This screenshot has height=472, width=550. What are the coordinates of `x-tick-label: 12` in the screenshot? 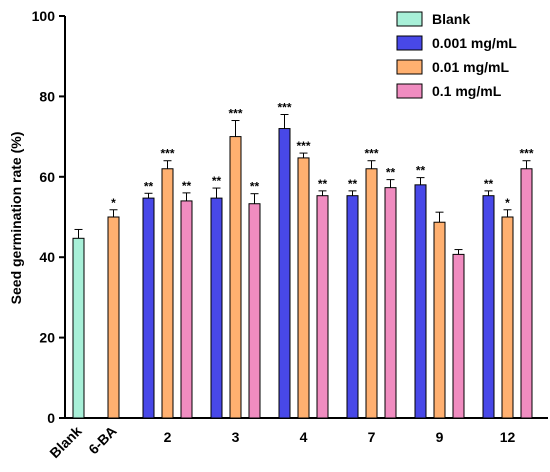 It's located at (508, 437).